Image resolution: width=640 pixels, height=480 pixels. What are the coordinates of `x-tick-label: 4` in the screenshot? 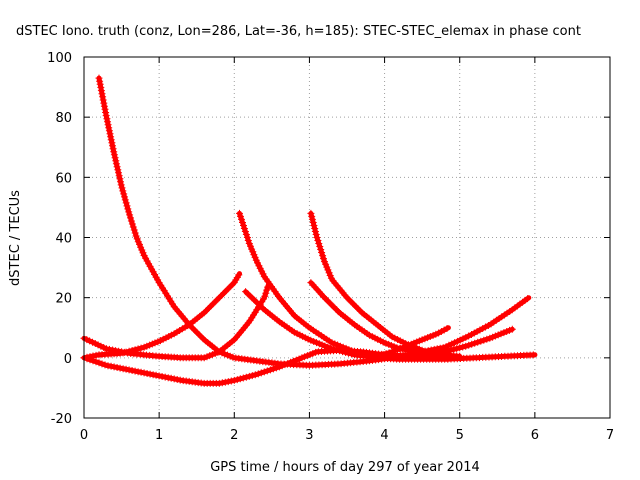 It's located at (384, 435).